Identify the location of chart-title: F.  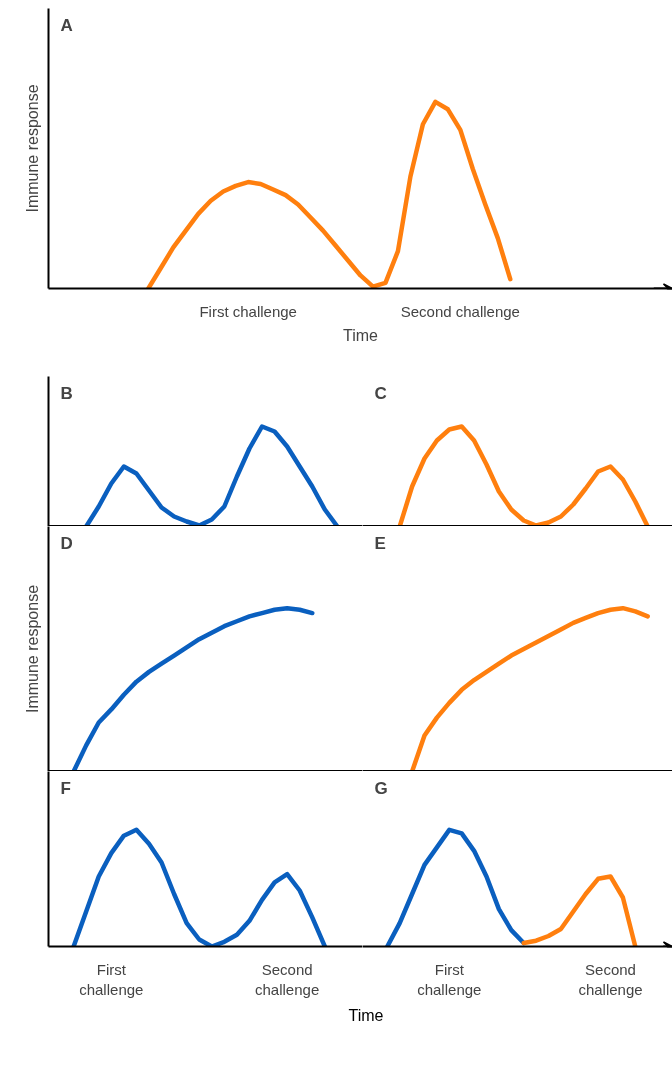
(65, 788).